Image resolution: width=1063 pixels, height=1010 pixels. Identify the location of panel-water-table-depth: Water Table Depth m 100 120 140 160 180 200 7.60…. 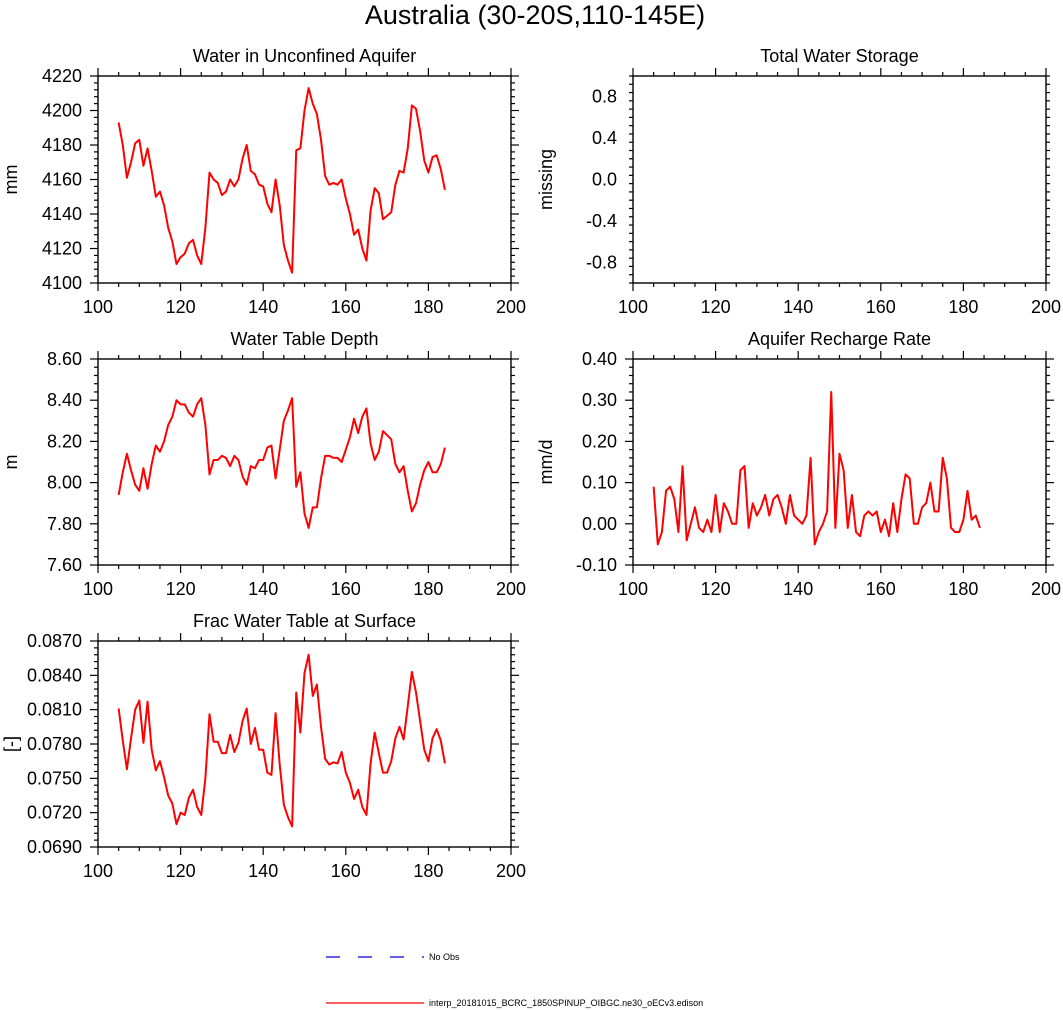
(263, 464).